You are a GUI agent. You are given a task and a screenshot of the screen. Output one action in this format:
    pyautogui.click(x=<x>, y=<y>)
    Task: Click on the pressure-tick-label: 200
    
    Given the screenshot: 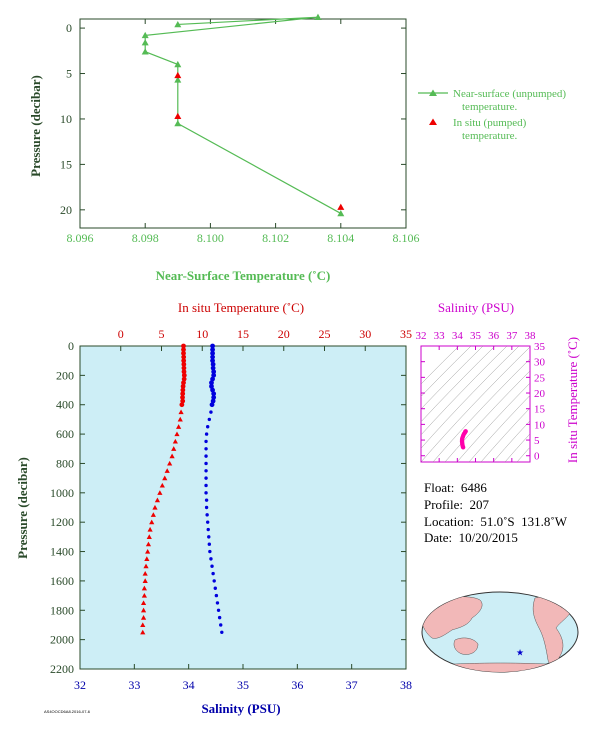 What is the action you would take?
    pyautogui.click(x=65, y=375)
    